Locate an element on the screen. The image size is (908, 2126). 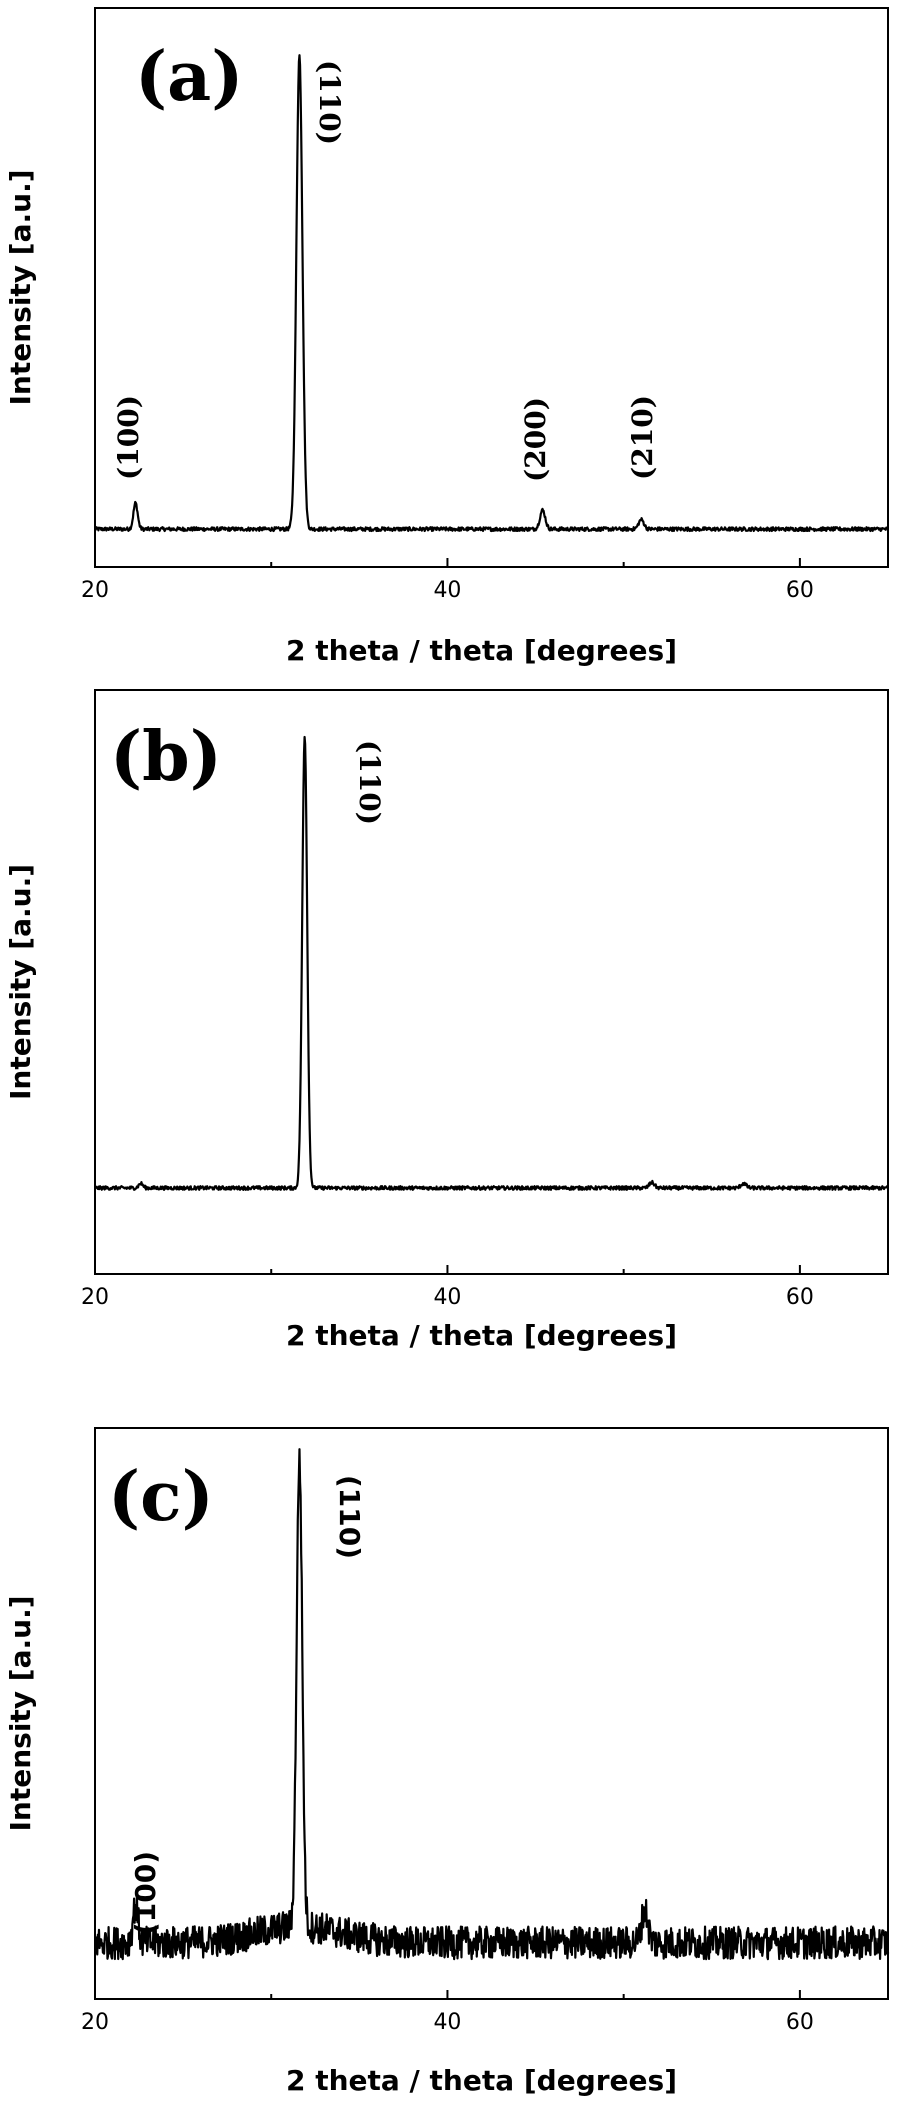
panel-label: (b) is located at coordinates (166, 757).